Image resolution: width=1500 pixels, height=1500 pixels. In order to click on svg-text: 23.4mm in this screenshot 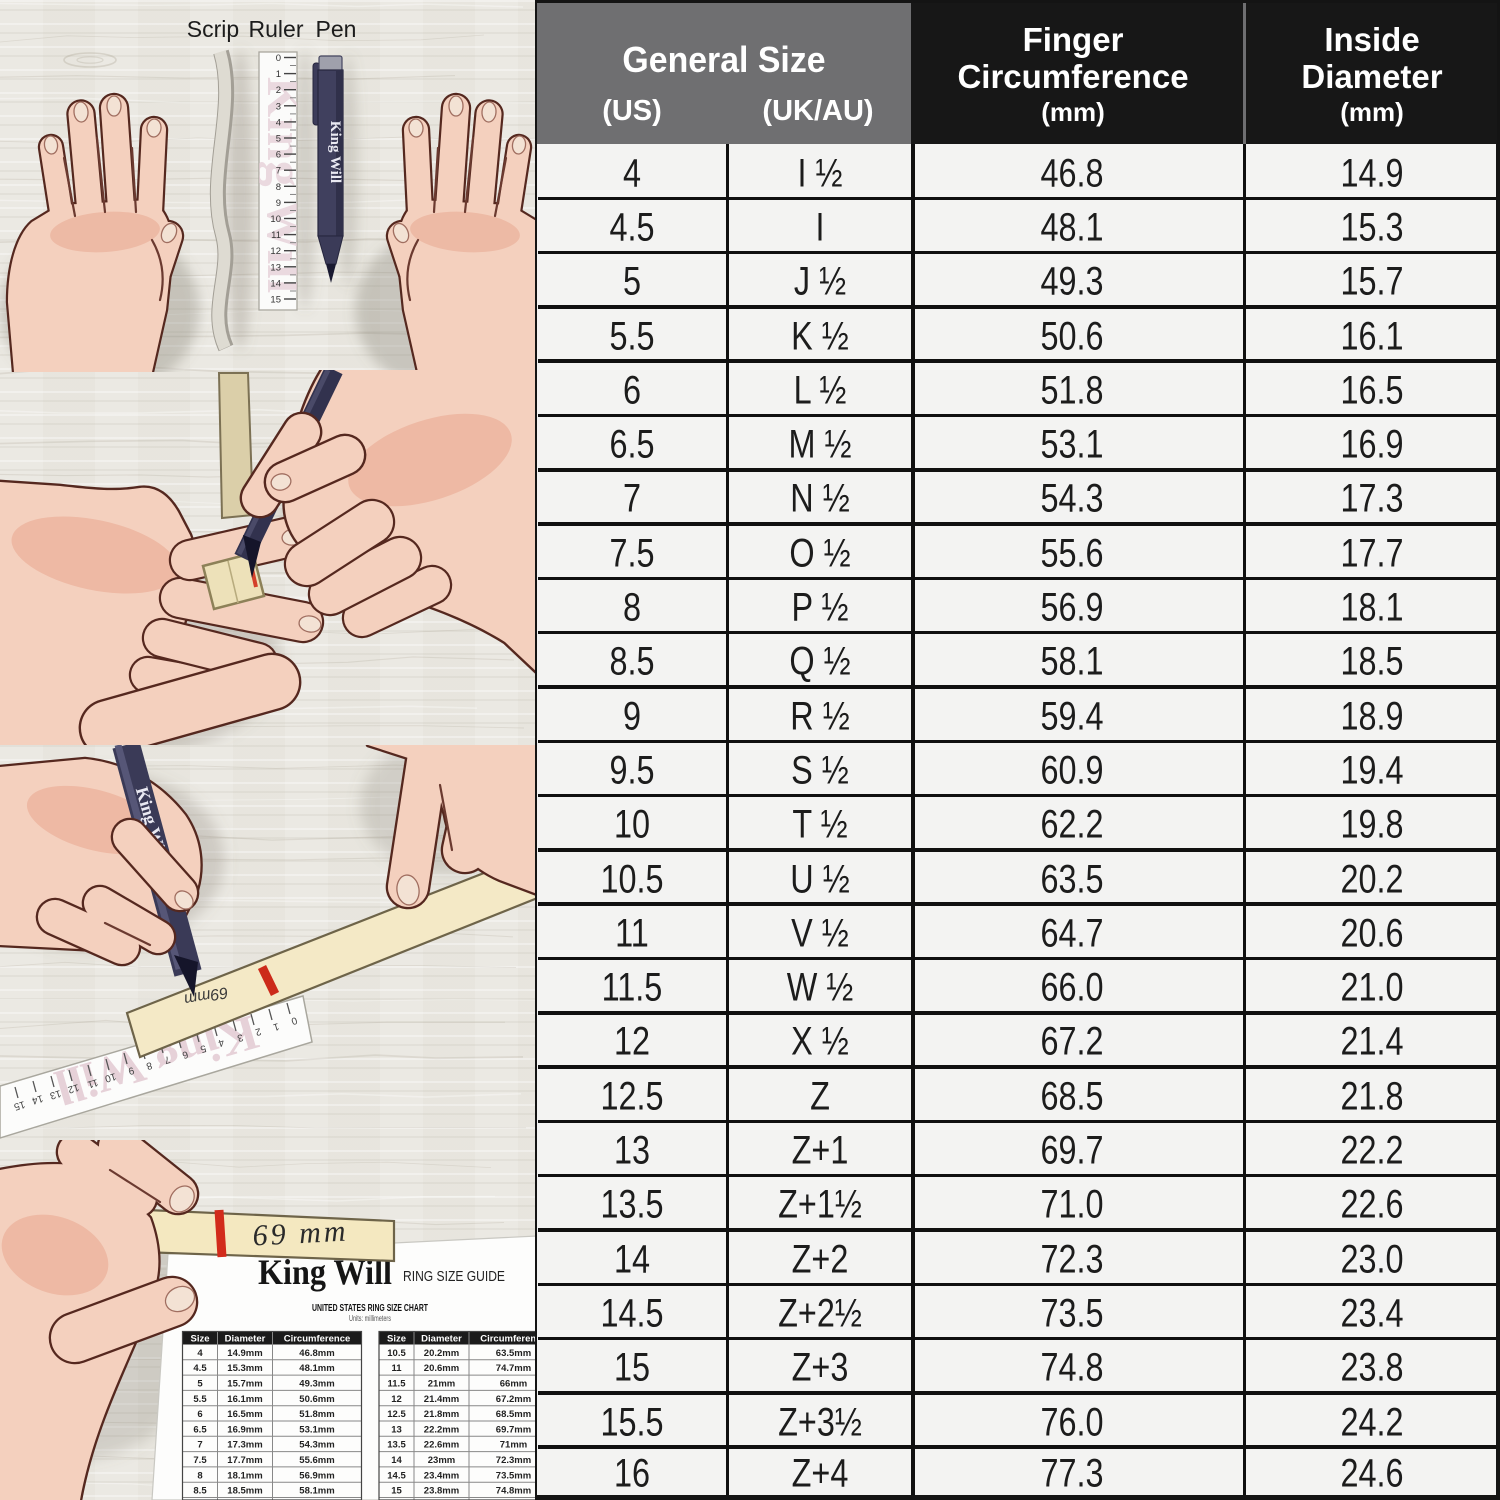, I will do `click(441, 1475)`.